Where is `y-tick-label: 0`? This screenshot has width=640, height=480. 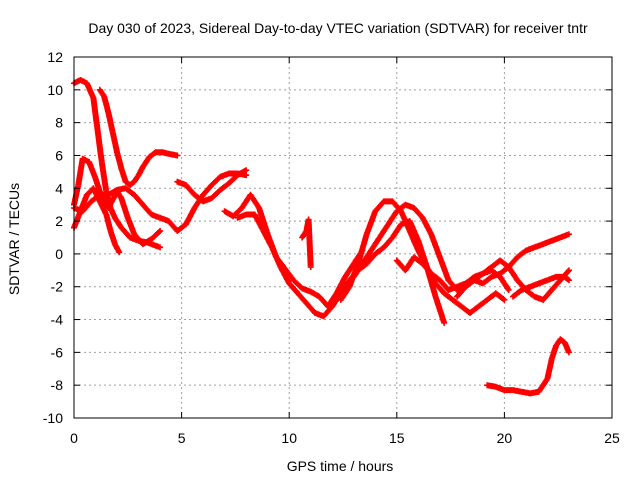
y-tick-label: 0 is located at coordinates (59, 254).